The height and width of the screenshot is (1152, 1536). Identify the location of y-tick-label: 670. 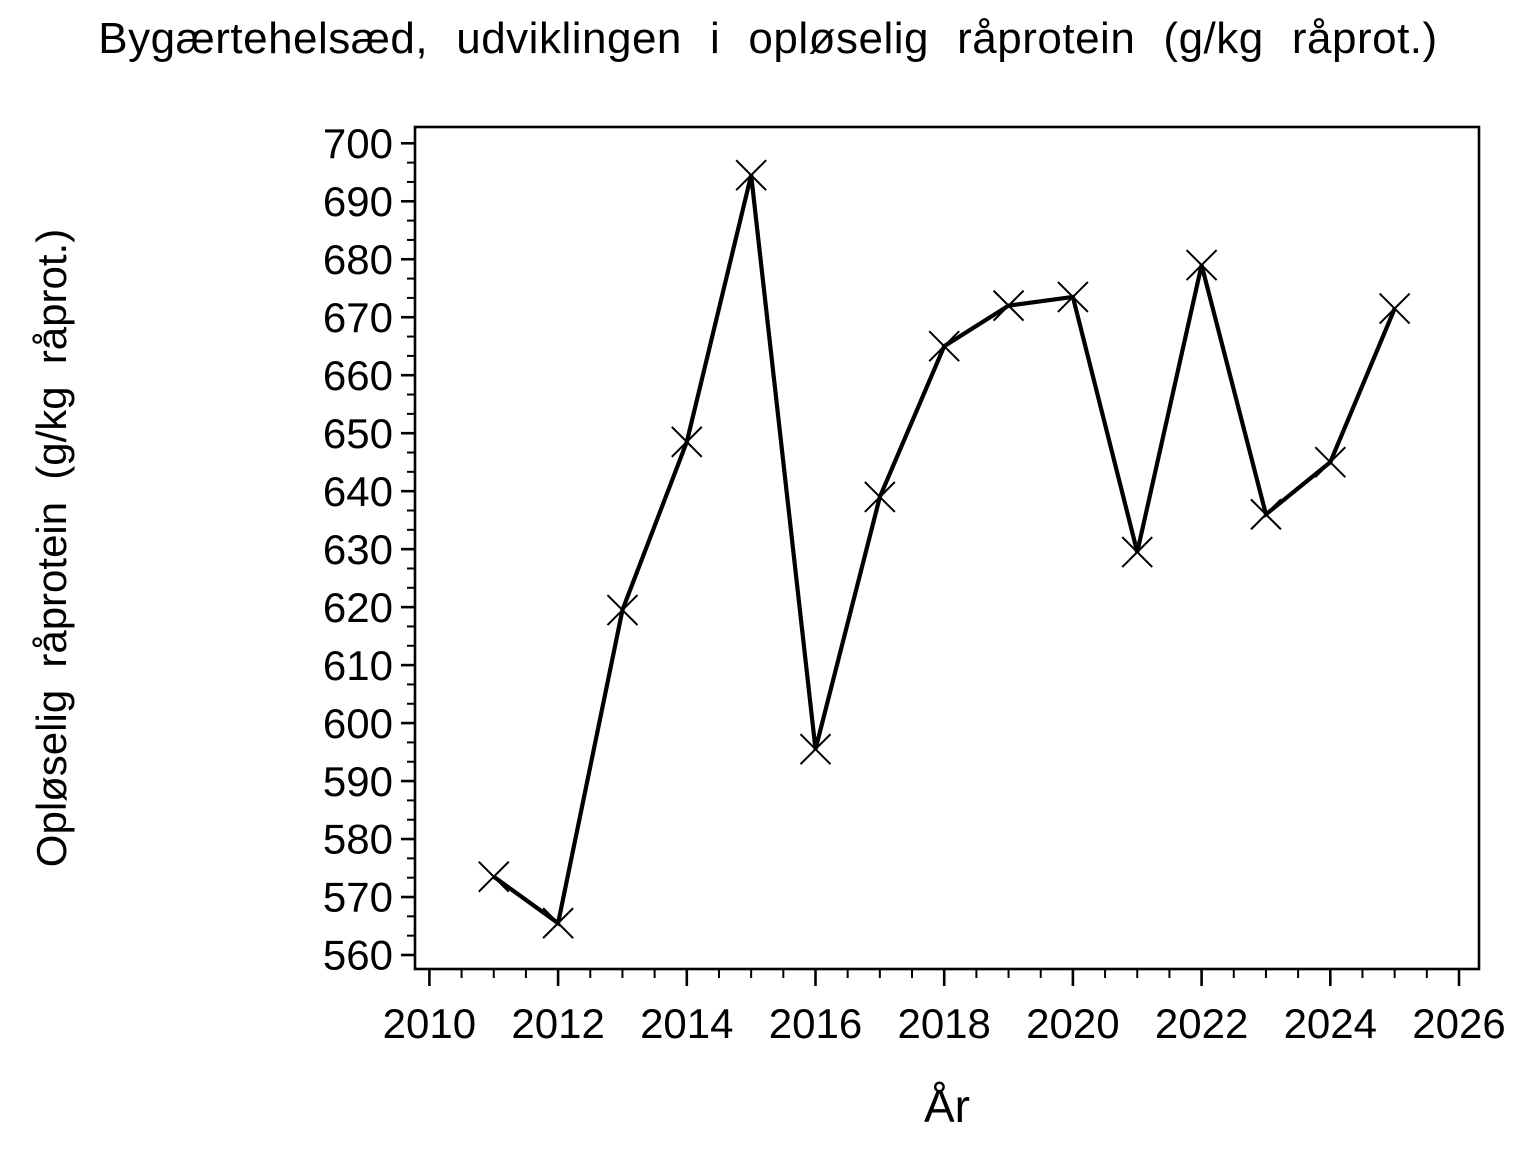
(358, 317).